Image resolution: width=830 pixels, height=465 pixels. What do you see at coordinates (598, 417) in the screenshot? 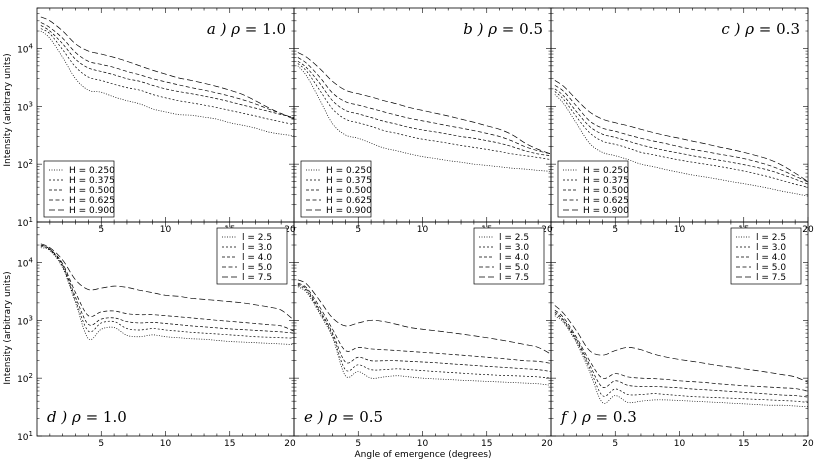
I see `panel-title: f ) ρ = 0.3` at bounding box center [598, 417].